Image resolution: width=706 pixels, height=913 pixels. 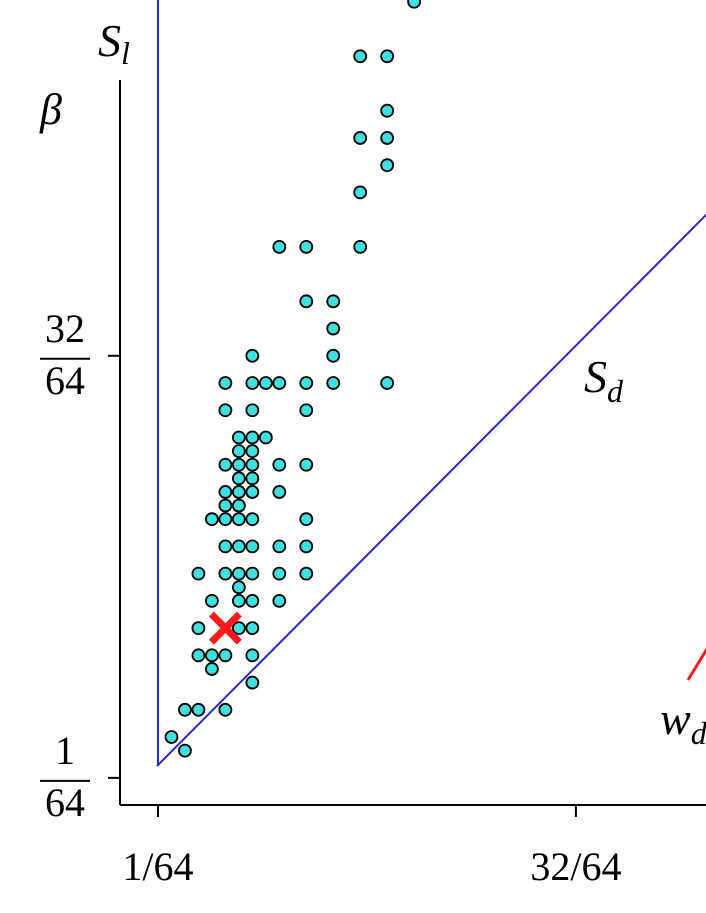 What do you see at coordinates (604, 380) in the screenshot?
I see `s-d-label: Sd` at bounding box center [604, 380].